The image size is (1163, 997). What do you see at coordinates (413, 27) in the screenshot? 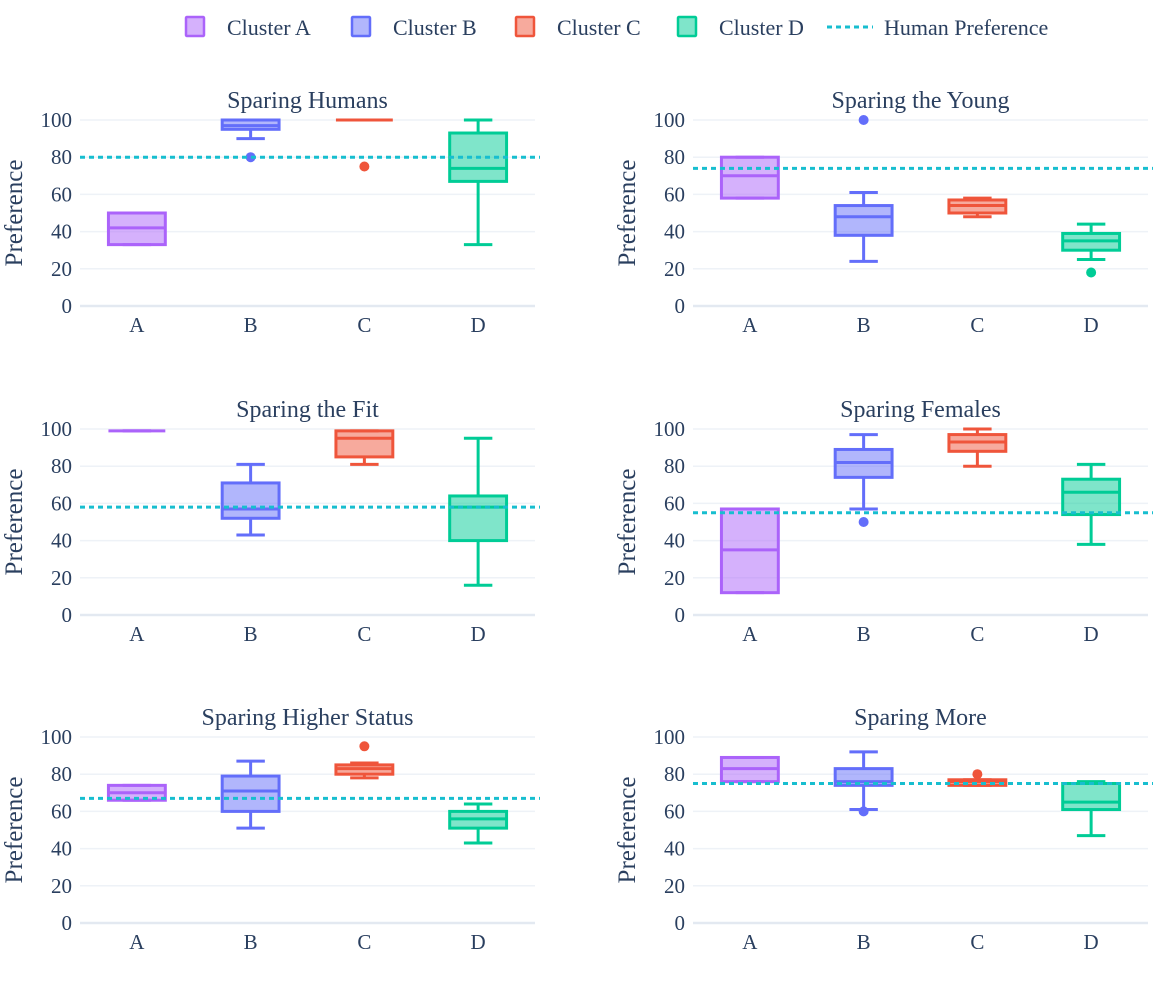
I see `legend-item-cluster-b: Cluster B` at bounding box center [413, 27].